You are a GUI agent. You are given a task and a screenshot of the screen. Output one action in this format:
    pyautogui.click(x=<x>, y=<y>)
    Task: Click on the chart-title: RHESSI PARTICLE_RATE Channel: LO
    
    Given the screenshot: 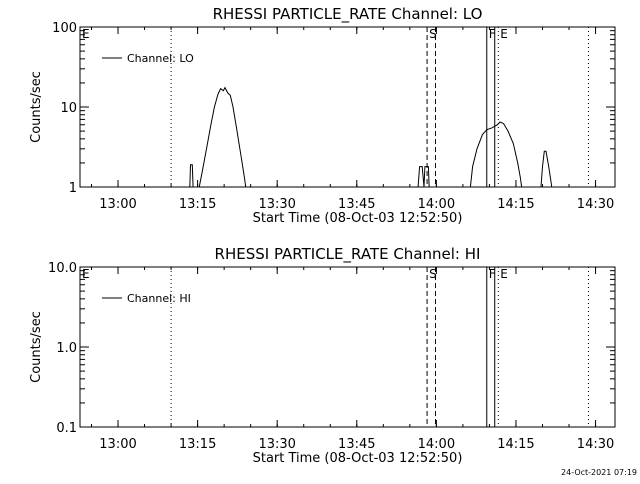 What is the action you would take?
    pyautogui.click(x=348, y=14)
    